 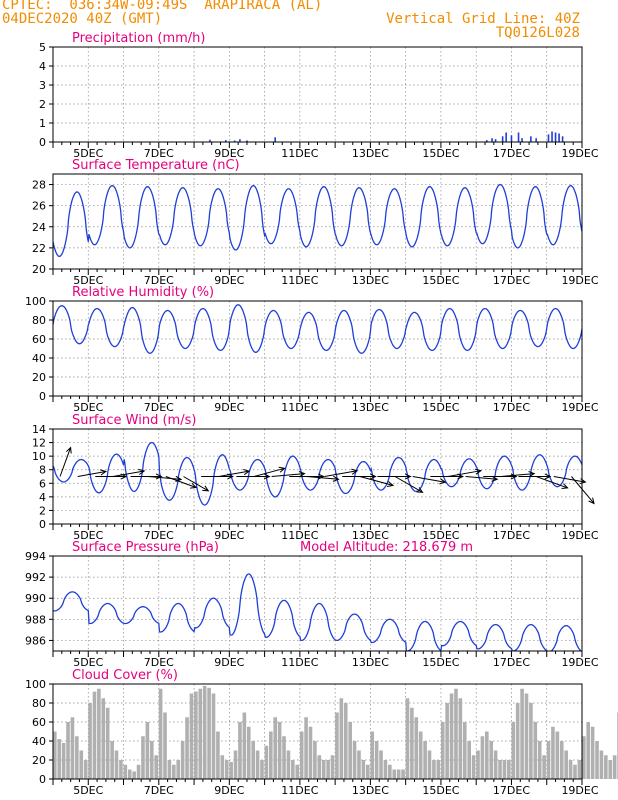 I want to click on x-tick-label: 9DEC, so click(x=229, y=662).